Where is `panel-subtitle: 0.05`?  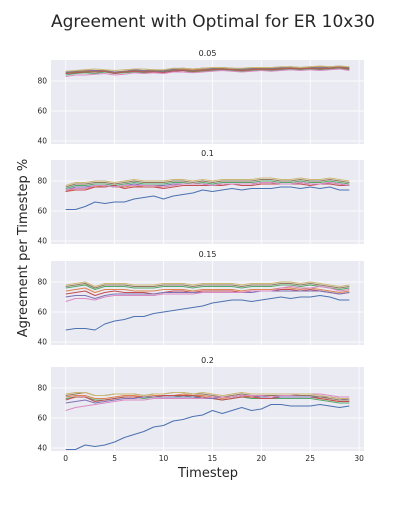 panel-subtitle: 0.05 is located at coordinates (208, 53).